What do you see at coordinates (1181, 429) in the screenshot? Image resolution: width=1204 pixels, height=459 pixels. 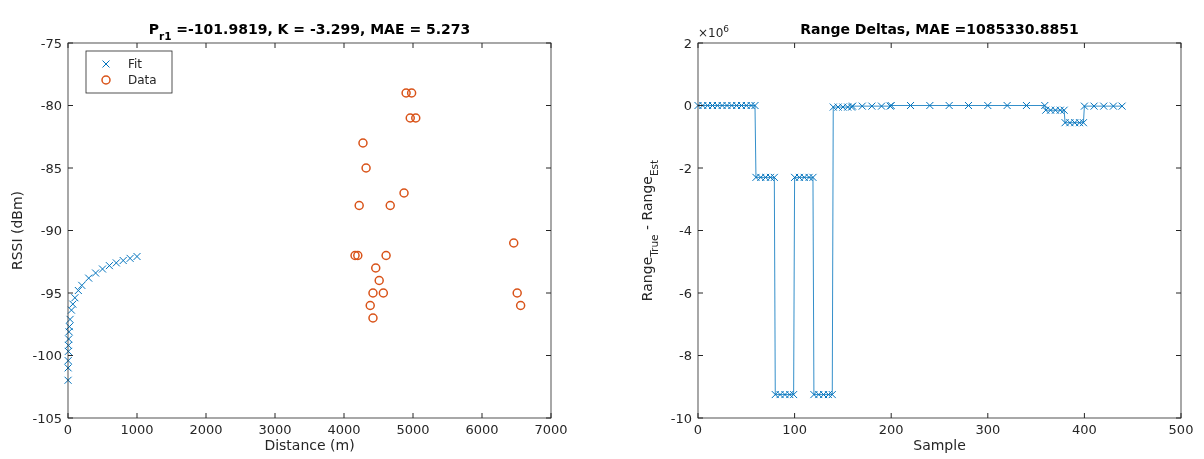 I see `x-tick-label: 500` at bounding box center [1181, 429].